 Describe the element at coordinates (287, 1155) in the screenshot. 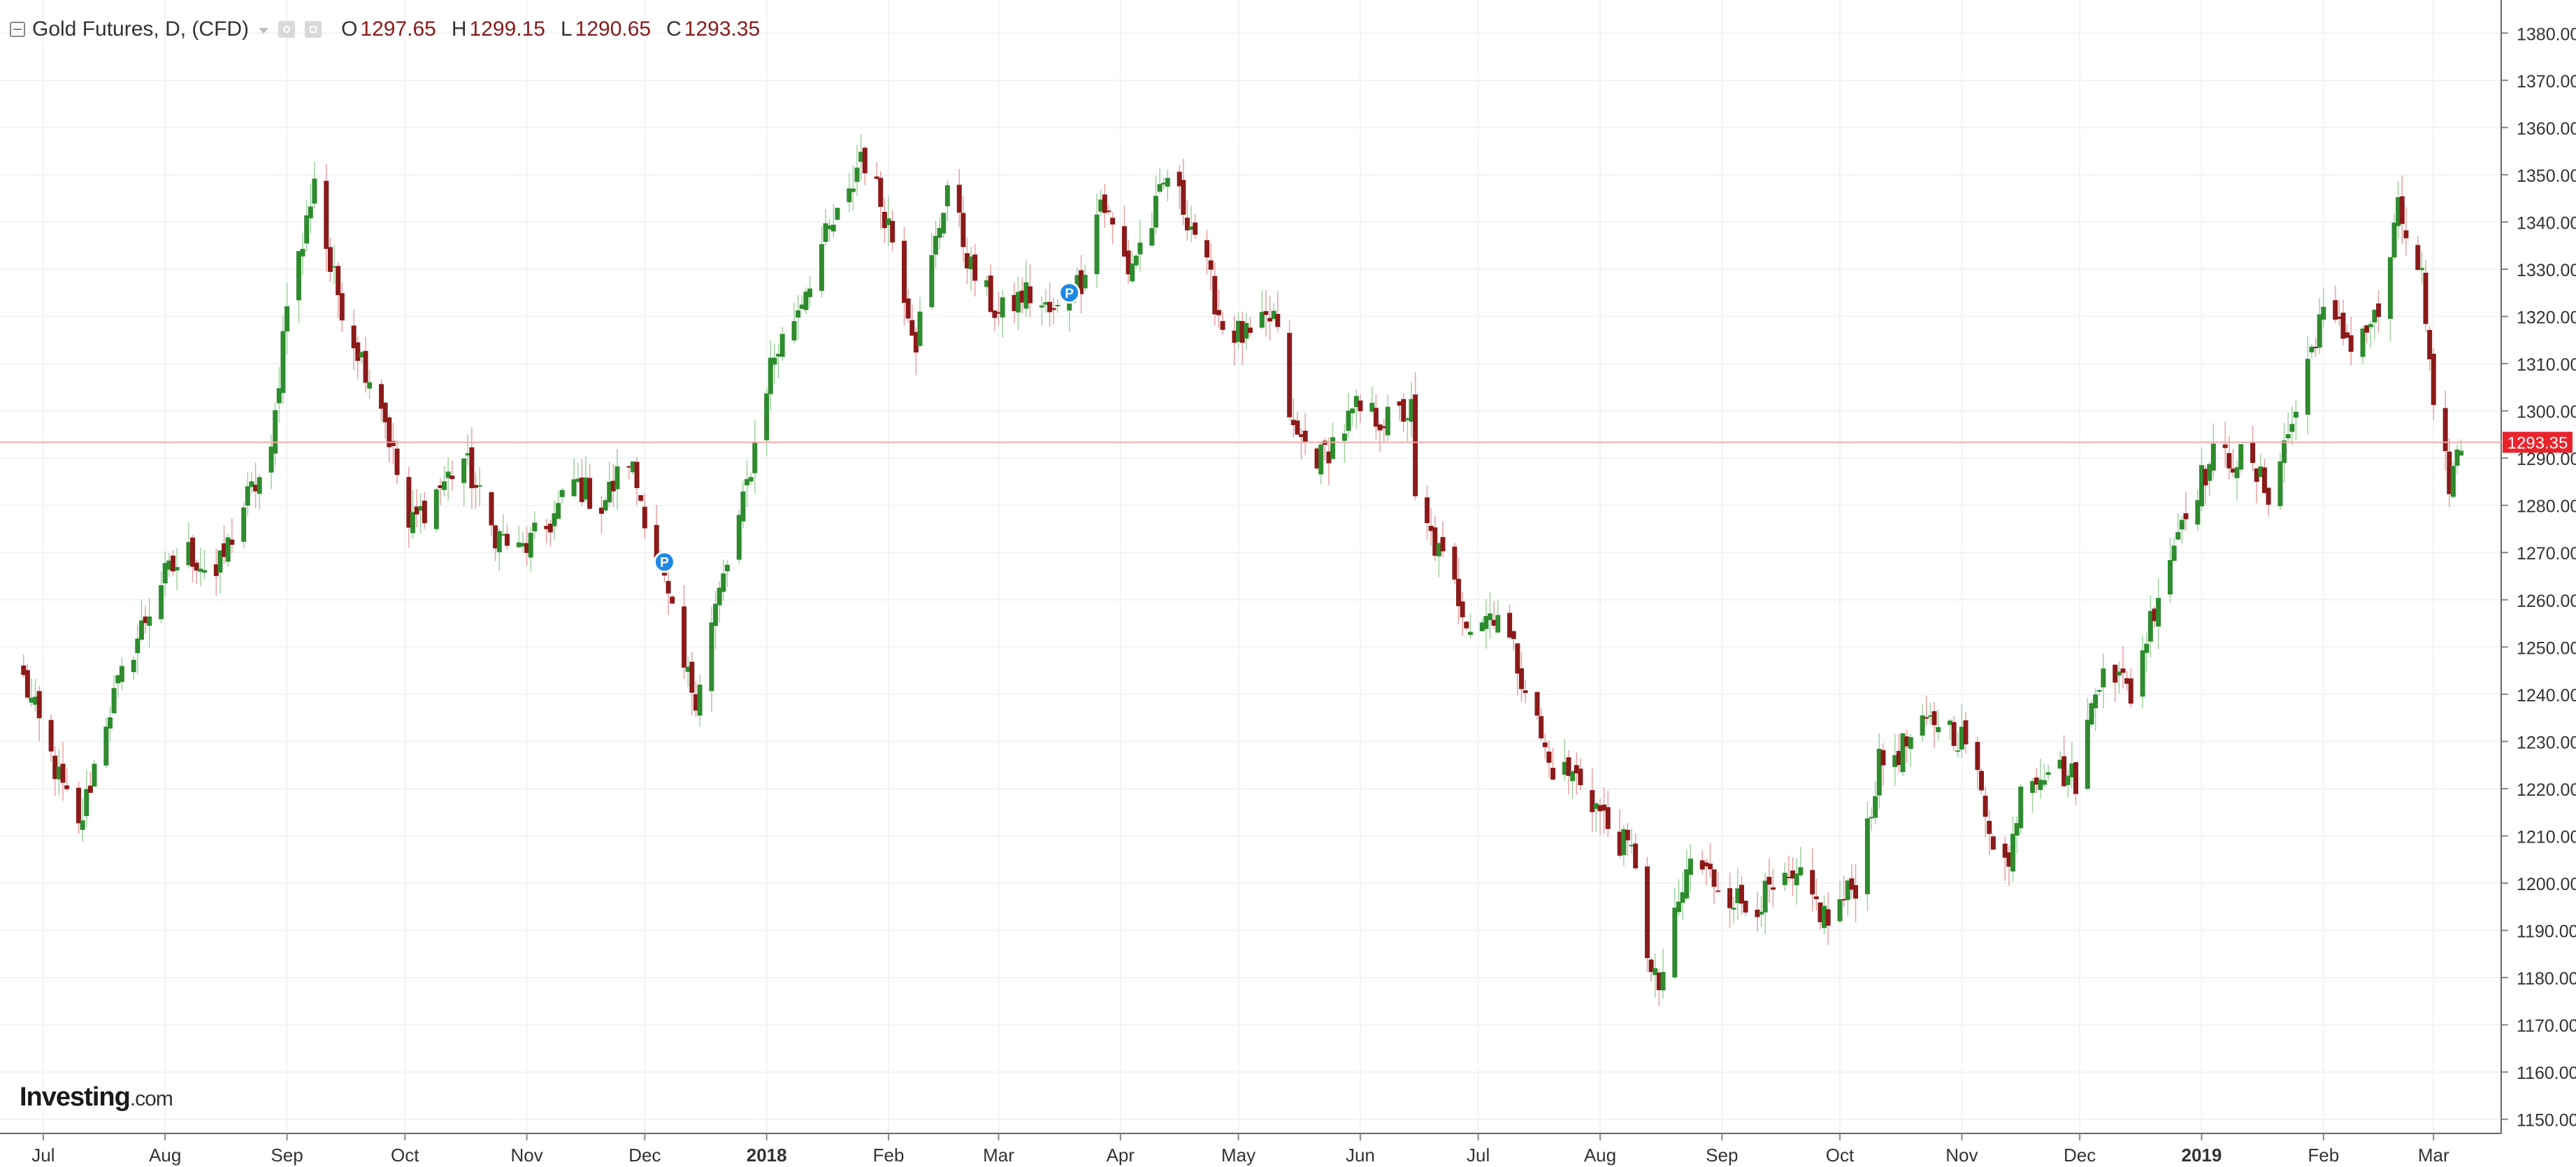

I see `x-tick-label: Sep` at that location.